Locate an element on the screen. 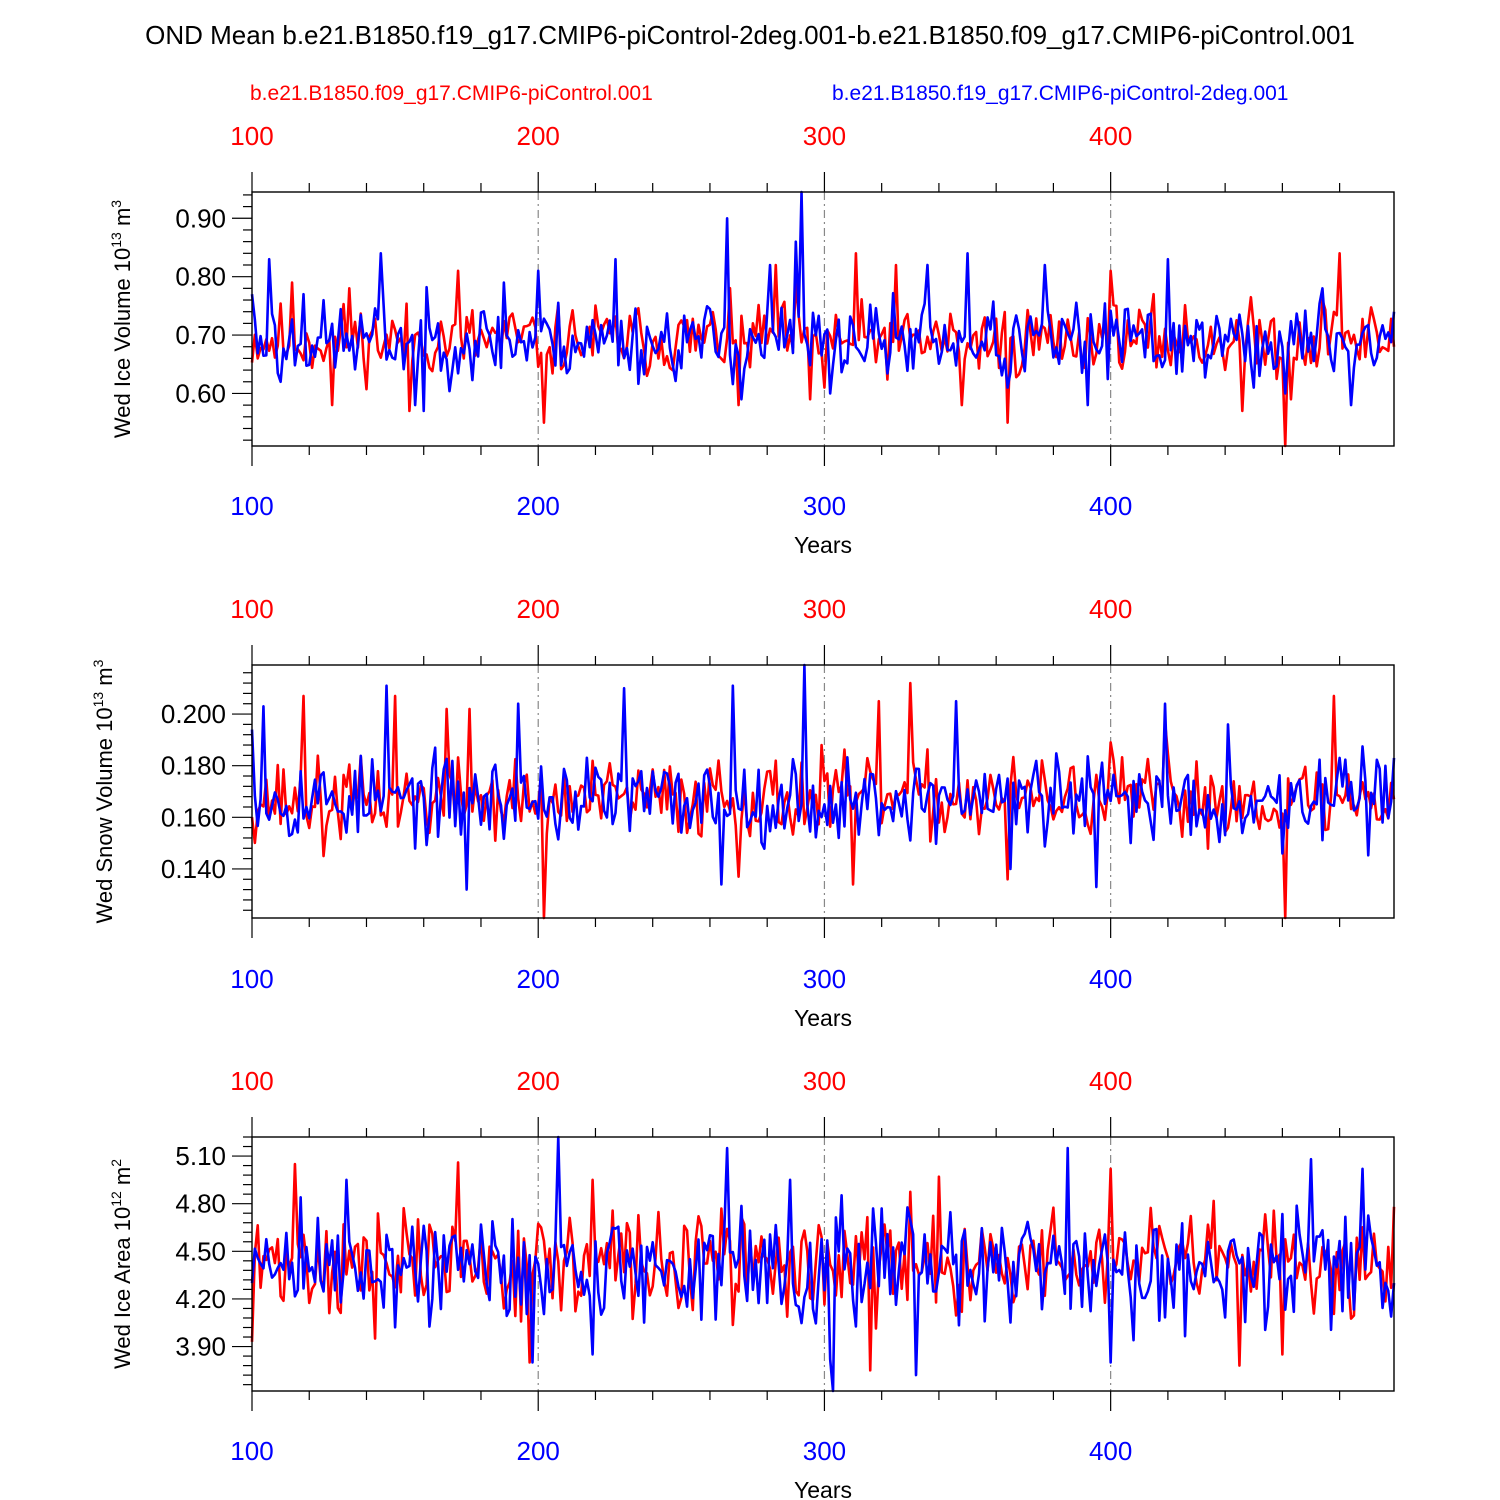 The height and width of the screenshot is (1500, 1500). y-tick-label: 3.90 is located at coordinates (200, 1347).